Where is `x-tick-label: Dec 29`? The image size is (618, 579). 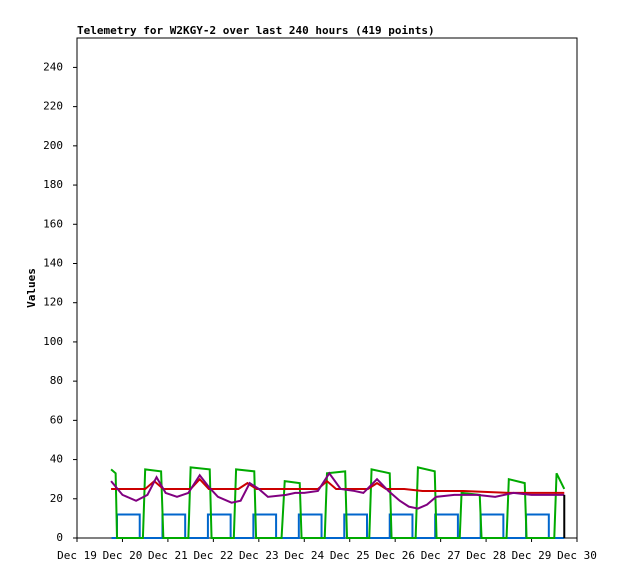
x-tick-label: Dec 29 is located at coordinates (532, 555).